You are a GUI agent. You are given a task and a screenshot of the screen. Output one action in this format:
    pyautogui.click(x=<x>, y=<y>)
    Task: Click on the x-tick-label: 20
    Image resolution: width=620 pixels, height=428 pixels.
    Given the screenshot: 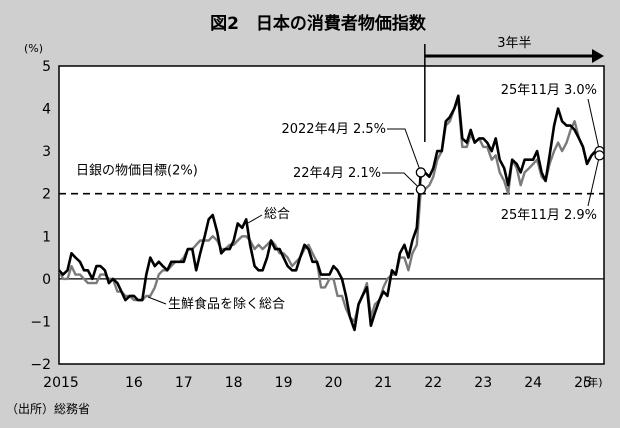 What is the action you would take?
    pyautogui.click(x=334, y=383)
    